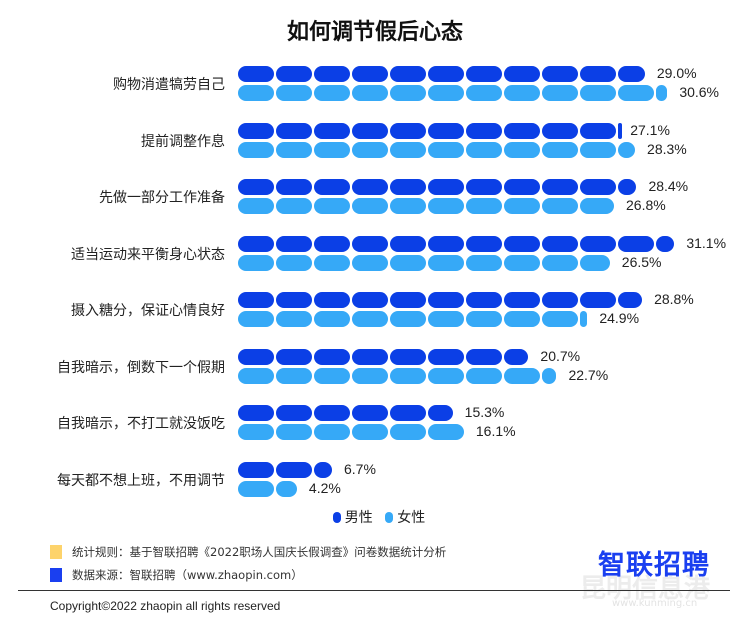 The height and width of the screenshot is (628, 750). I want to click on female-value-label: 22.7%, so click(588, 374).